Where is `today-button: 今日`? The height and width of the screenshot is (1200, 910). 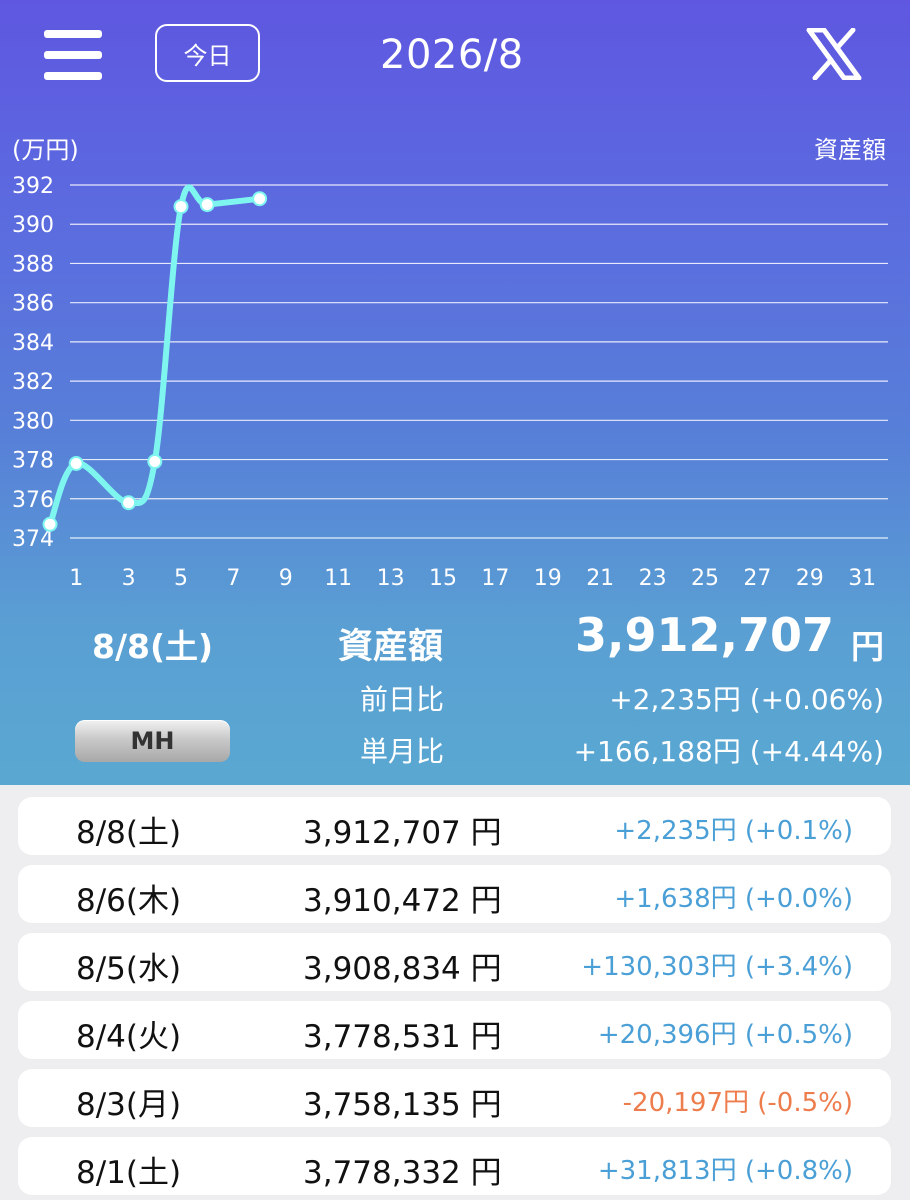 today-button: 今日 is located at coordinates (207, 53).